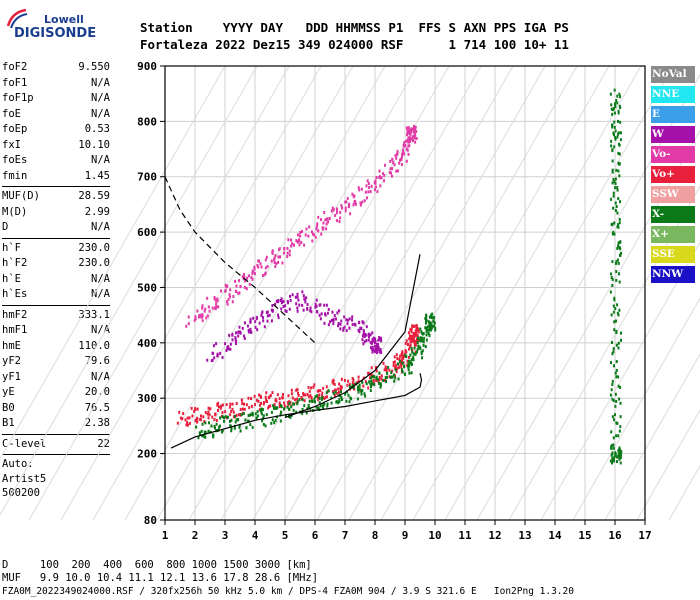  What do you see at coordinates (147, 121) in the screenshot?
I see `y-tick-label: 800` at bounding box center [147, 121].